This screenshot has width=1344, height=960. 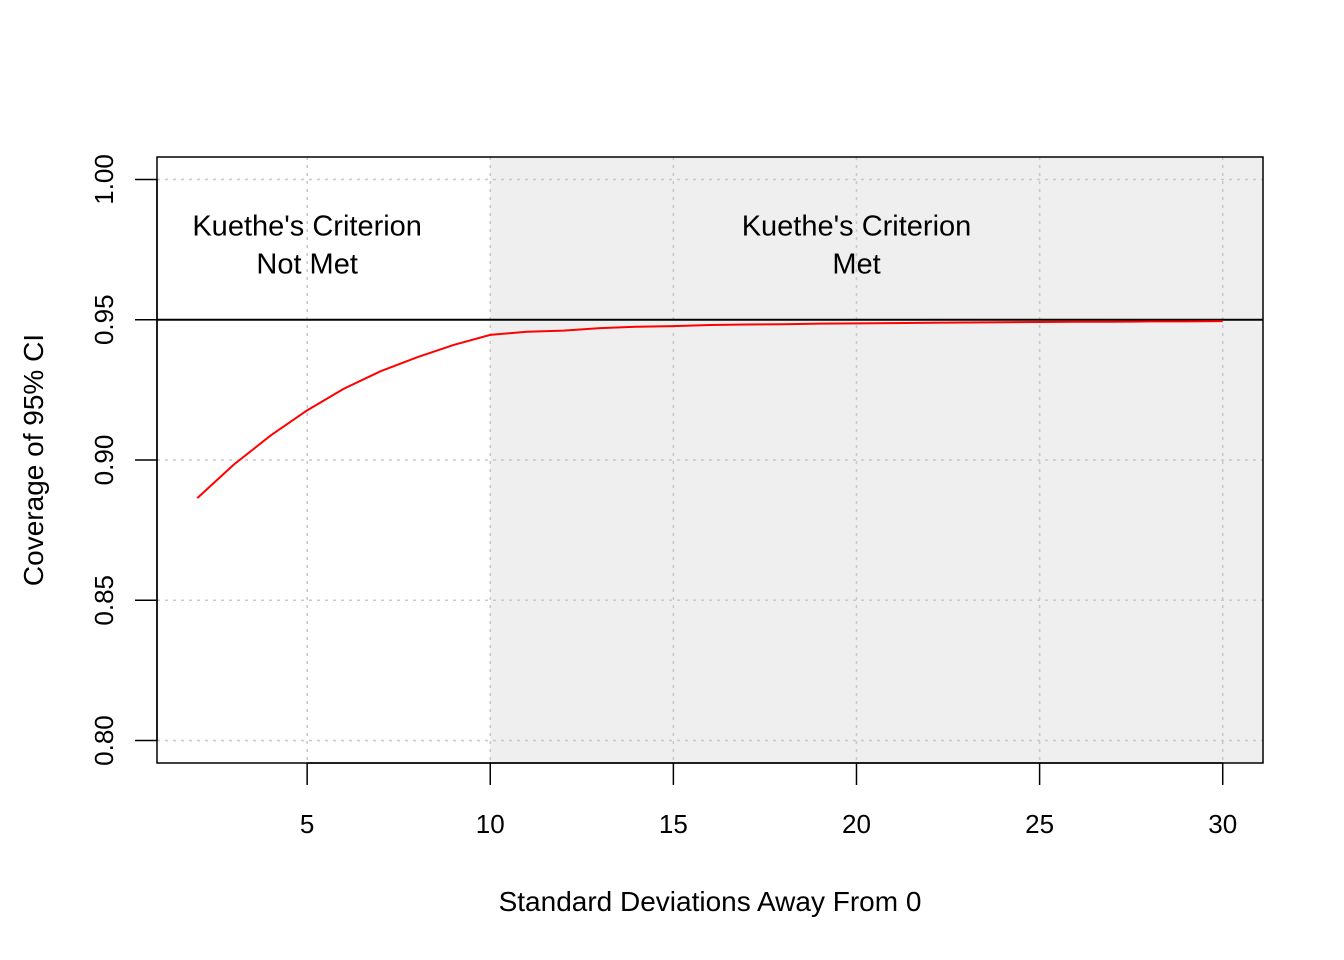 I want to click on x-tick-label-5: 30, so click(x=1222, y=824).